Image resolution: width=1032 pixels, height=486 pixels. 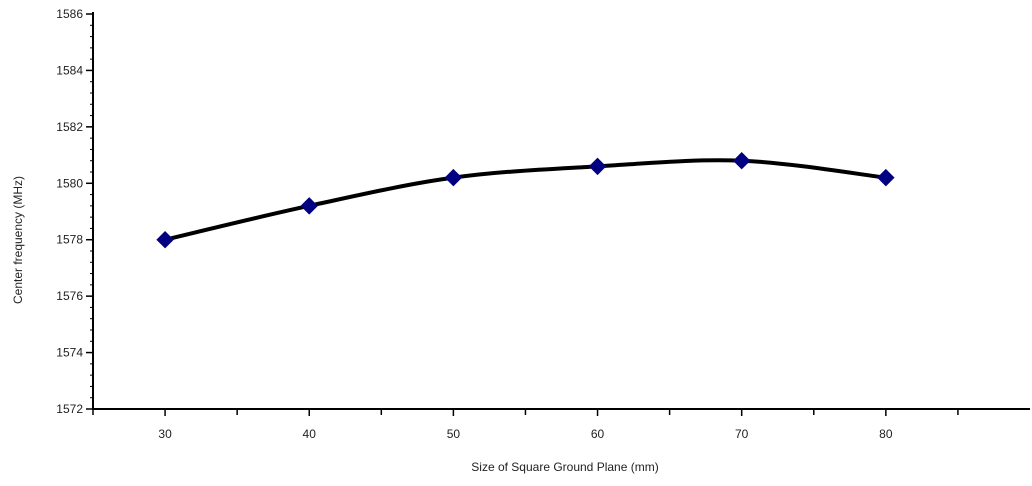 I want to click on x-tick-label: 60, so click(x=598, y=434).